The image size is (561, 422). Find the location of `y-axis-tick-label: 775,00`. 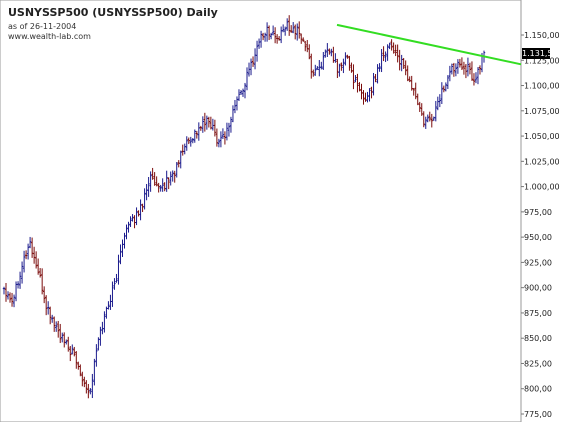

y-axis-tick-label: 775,00 is located at coordinates (538, 414).